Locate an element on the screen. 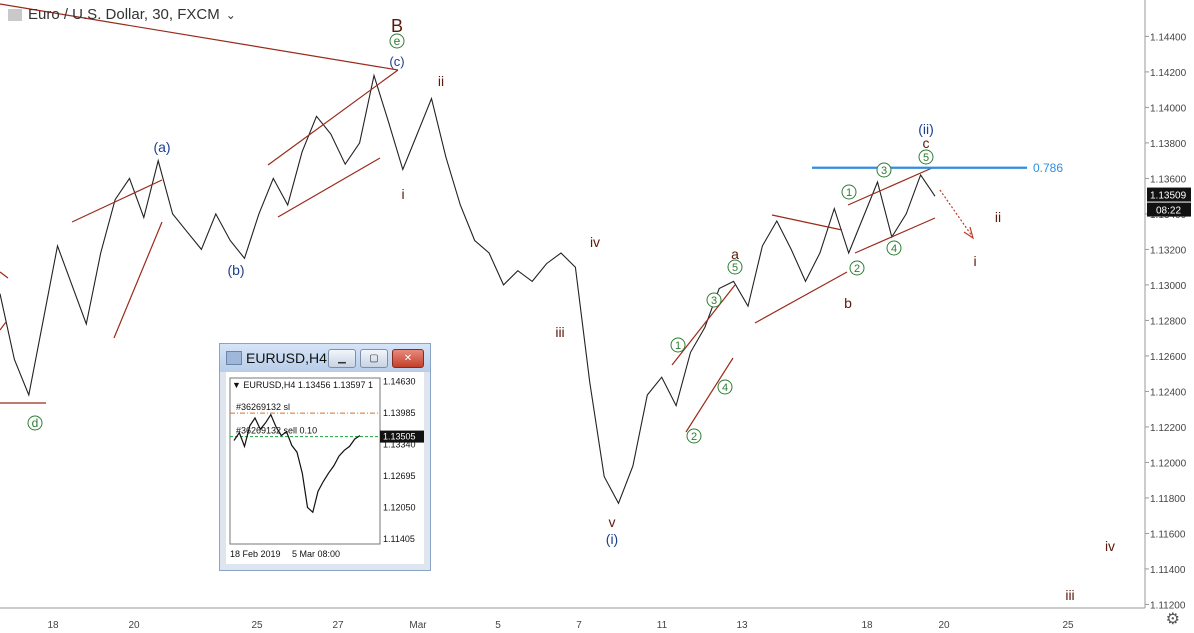  minimize-button: ▁ is located at coordinates (342, 358).